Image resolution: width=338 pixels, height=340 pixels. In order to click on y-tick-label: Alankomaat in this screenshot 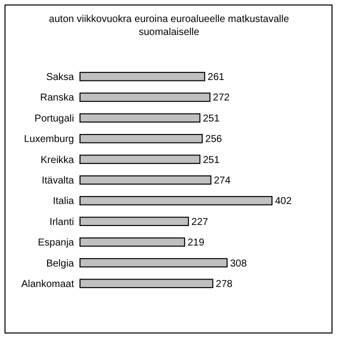, I will do `click(47, 284)`.